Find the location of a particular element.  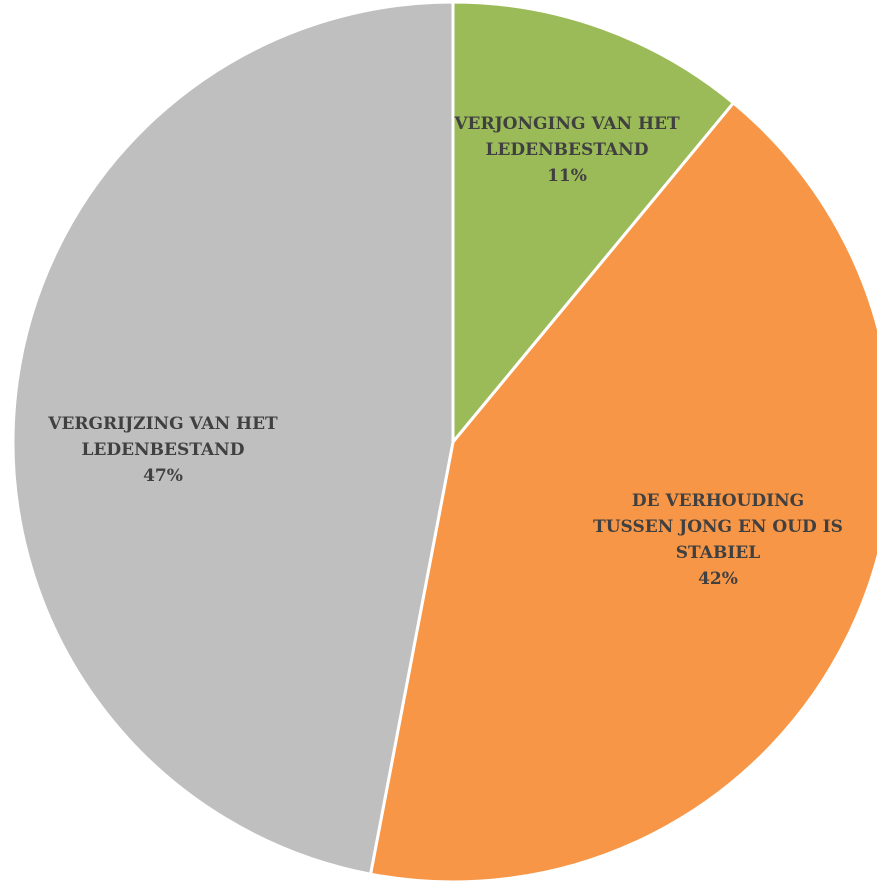

slice-label: VERGRIJZING VAN HET LEDENBESTAND 47% is located at coordinates (163, 450).